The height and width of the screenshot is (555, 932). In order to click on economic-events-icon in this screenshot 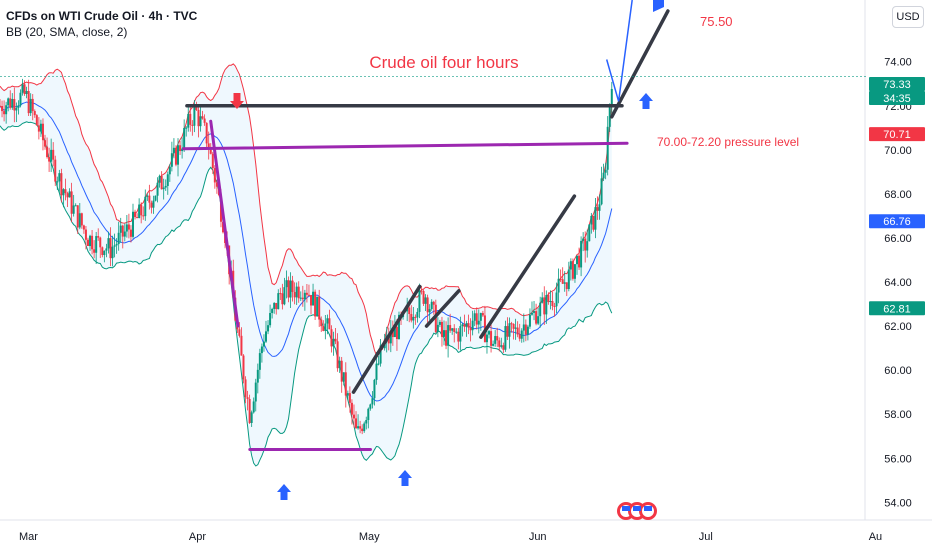, I will do `click(637, 511)`.